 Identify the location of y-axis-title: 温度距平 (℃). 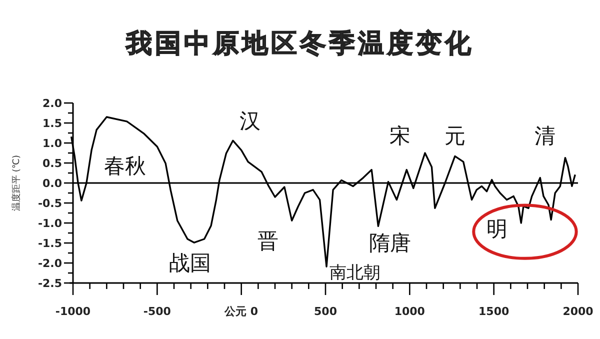
(16, 183).